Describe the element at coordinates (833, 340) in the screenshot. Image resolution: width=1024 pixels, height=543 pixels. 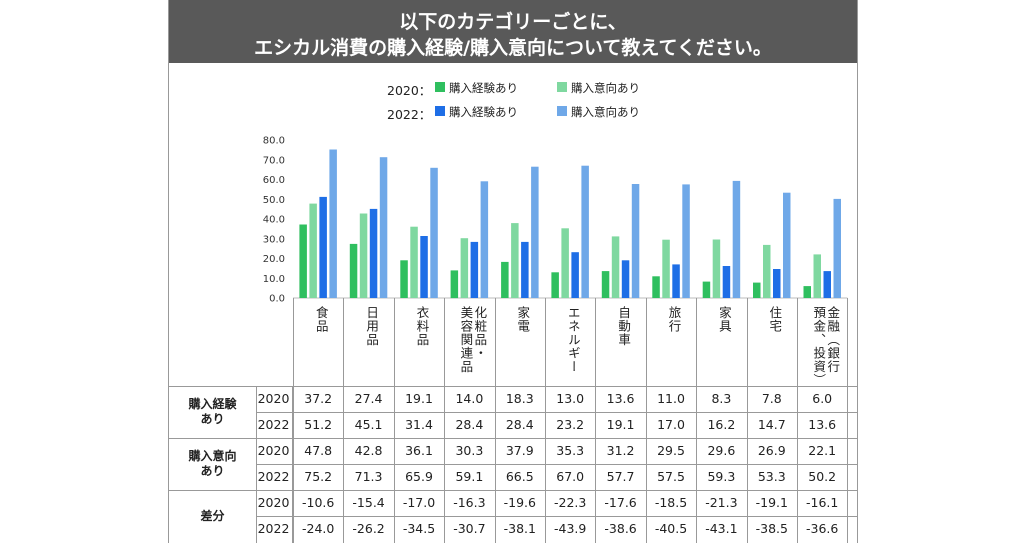
I see `x-category-label-line: 金融（銀行` at that location.